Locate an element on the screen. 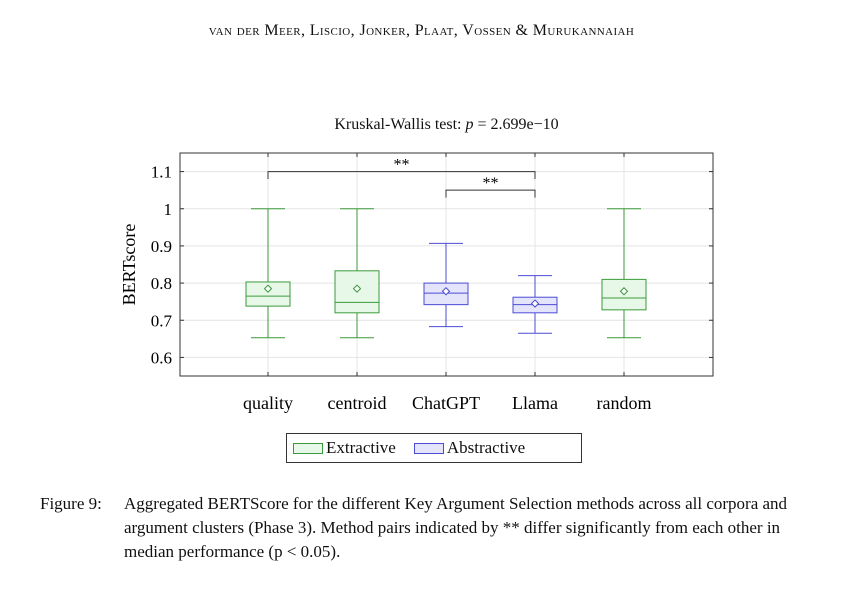 The width and height of the screenshot is (843, 593). legend-item-extractive: Extractive is located at coordinates (344, 448).